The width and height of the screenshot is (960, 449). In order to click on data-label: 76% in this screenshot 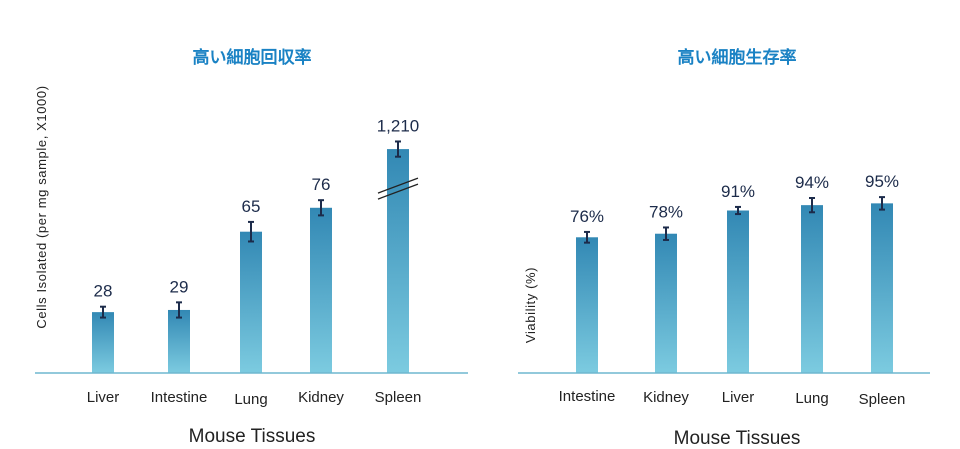, I will do `click(587, 216)`.